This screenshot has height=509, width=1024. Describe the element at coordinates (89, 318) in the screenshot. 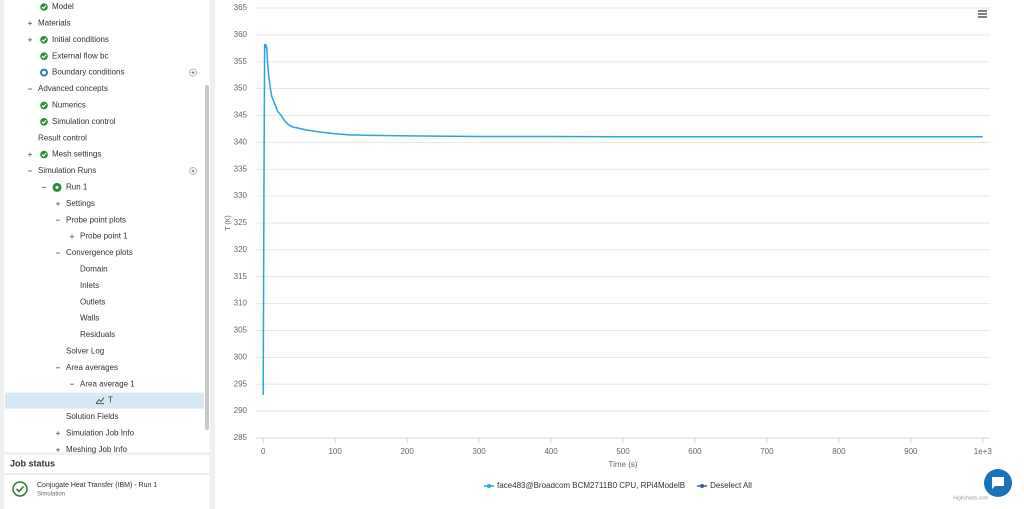

I see `tree-label: Walls` at that location.